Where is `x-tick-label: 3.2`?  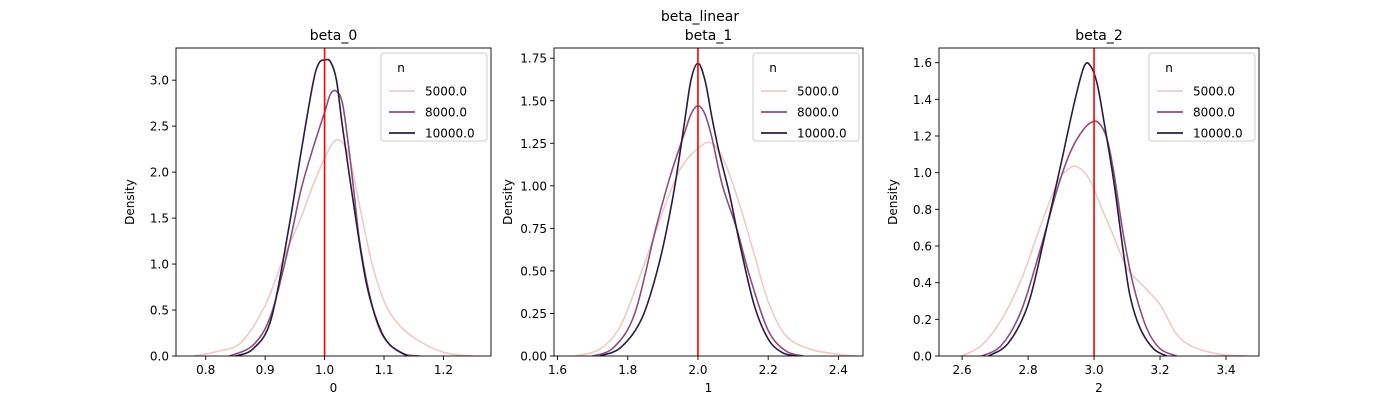
x-tick-label: 3.2 is located at coordinates (1159, 370).